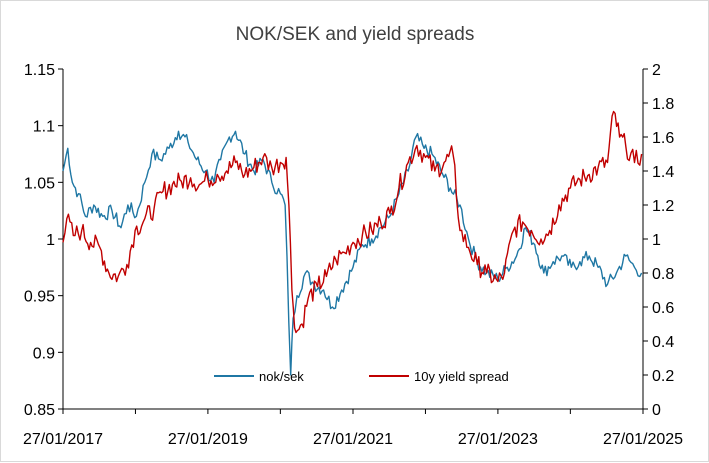  Describe the element at coordinates (39, 70) in the screenshot. I see `left-tick-label: 1.15` at that location.